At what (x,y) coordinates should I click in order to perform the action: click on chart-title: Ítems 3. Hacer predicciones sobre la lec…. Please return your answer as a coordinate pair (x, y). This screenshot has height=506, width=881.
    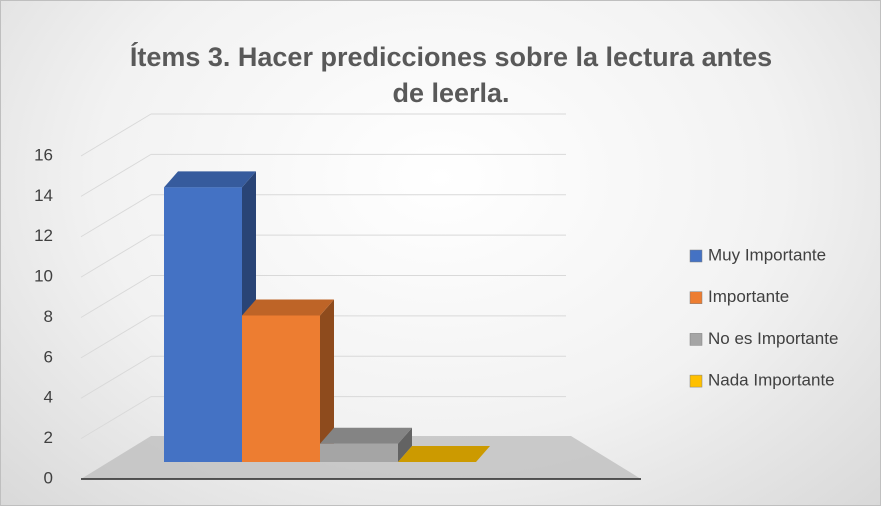
    Looking at the image, I should click on (451, 75).